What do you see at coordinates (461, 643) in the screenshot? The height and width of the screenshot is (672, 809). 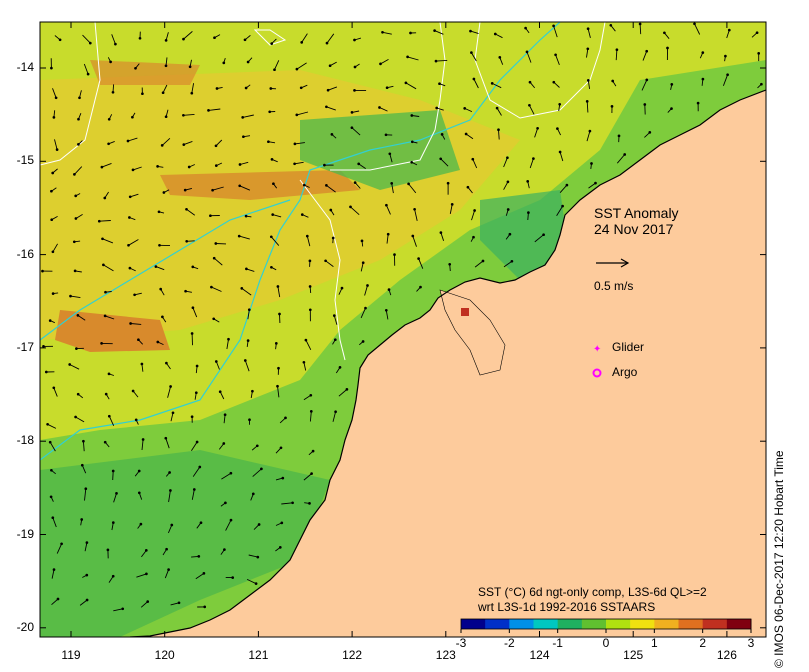 I see `colorbar-tick-label: -3` at bounding box center [461, 643].